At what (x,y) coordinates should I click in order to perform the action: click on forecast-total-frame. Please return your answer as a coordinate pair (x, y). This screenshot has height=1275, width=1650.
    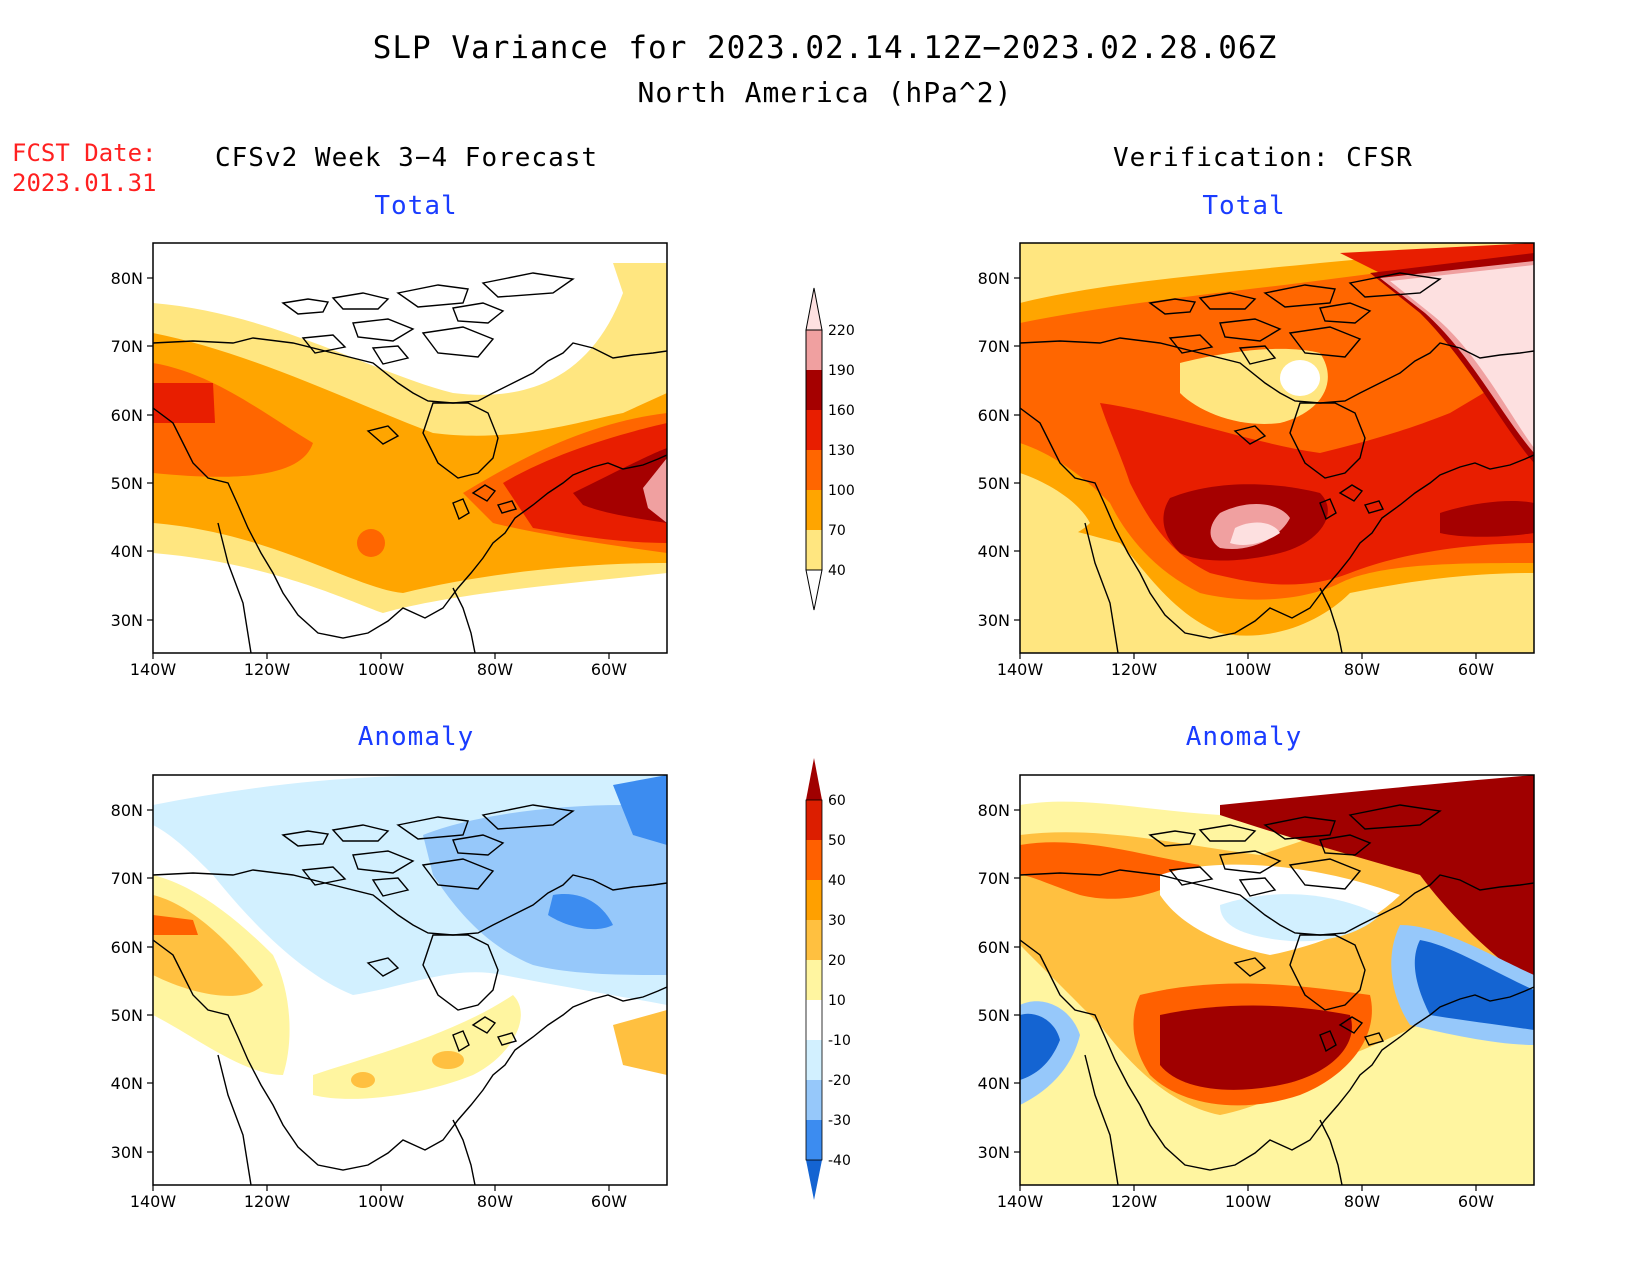
    Looking at the image, I should click on (410, 448).